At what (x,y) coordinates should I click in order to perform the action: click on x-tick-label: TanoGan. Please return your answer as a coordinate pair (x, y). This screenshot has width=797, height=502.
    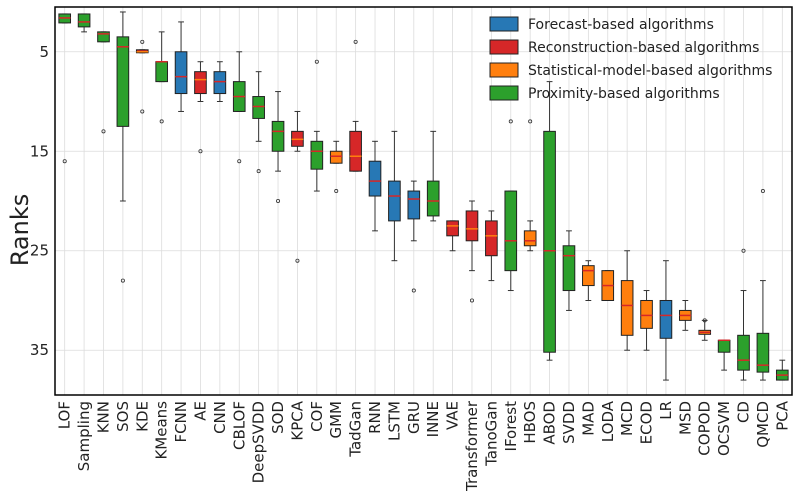
    Looking at the image, I should click on (491, 434).